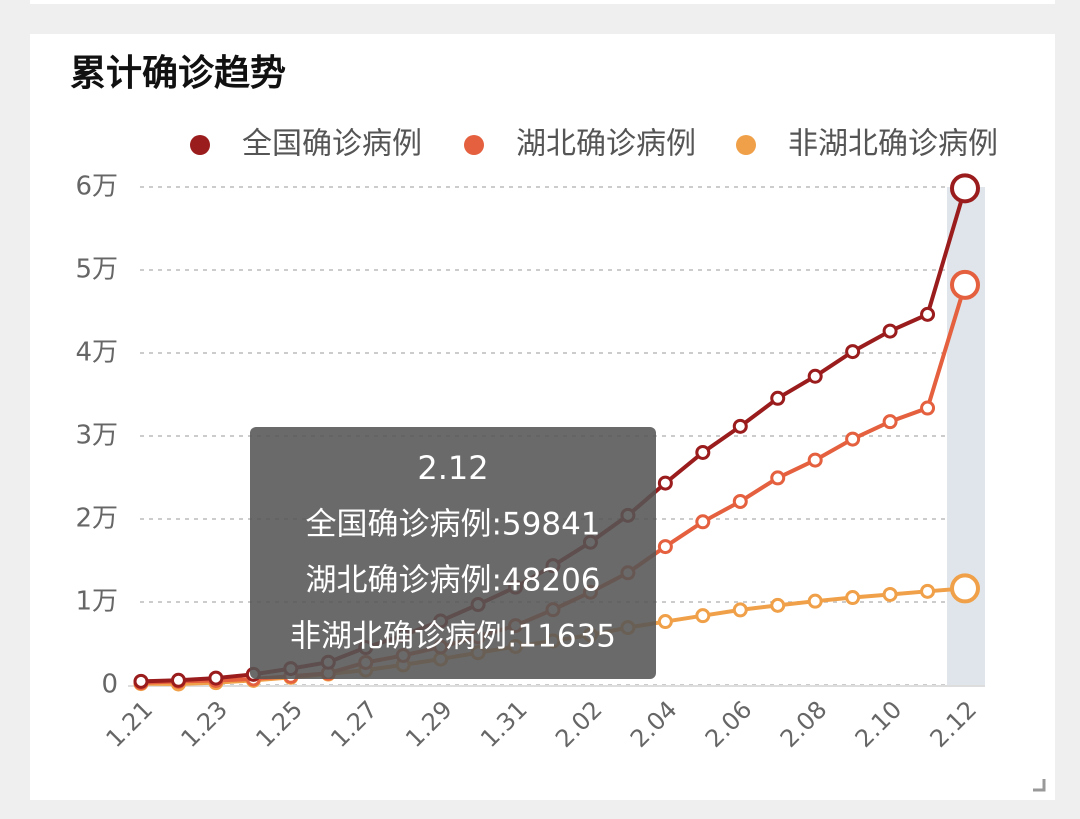 The width and height of the screenshot is (1080, 819). What do you see at coordinates (452, 468) in the screenshot?
I see `tooltip-title: 2.12` at bounding box center [452, 468].